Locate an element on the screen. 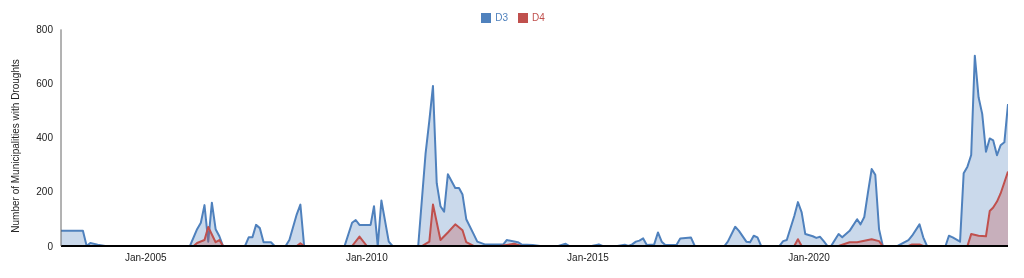 The height and width of the screenshot is (278, 1024). y-tick-label: 600 is located at coordinates (45, 84).